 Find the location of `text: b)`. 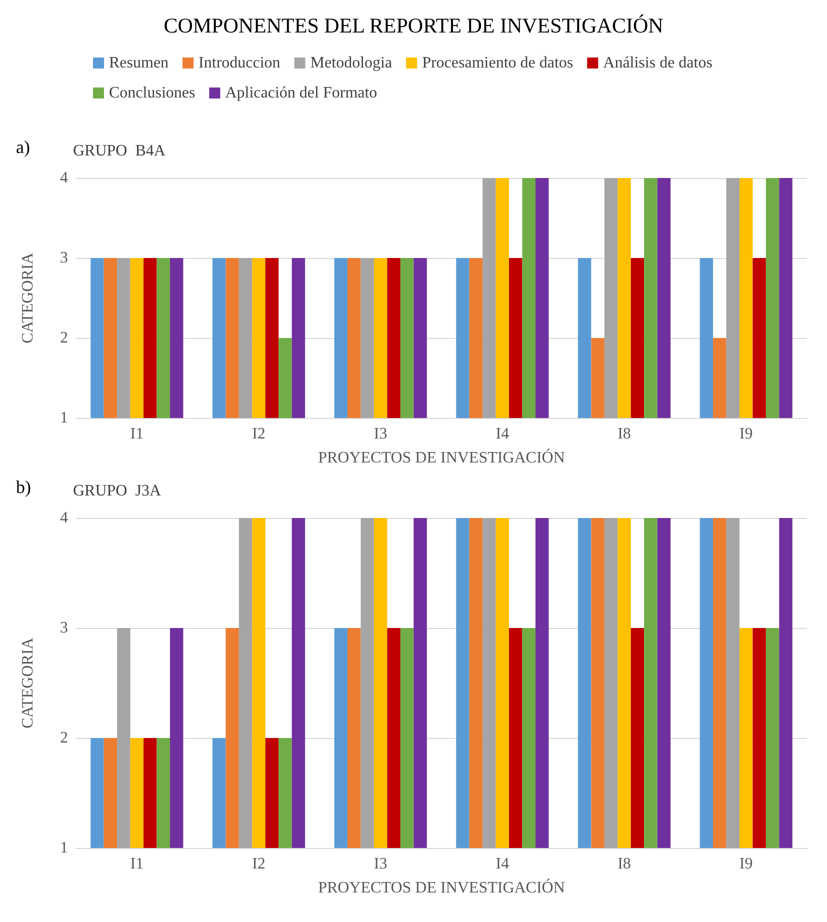

text: b) is located at coordinates (23, 487).